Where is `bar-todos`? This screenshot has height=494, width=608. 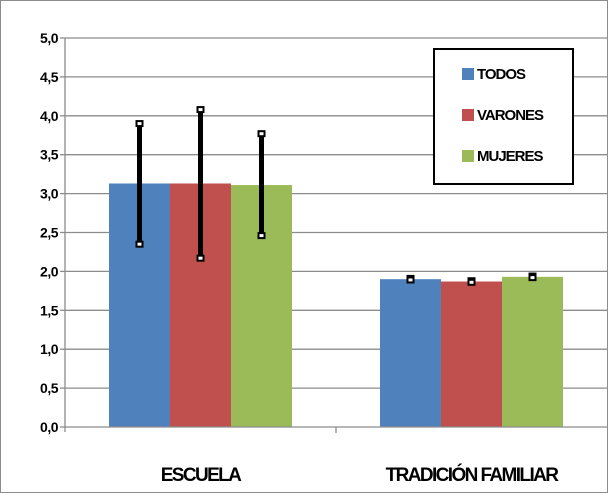
bar-todos is located at coordinates (410, 353).